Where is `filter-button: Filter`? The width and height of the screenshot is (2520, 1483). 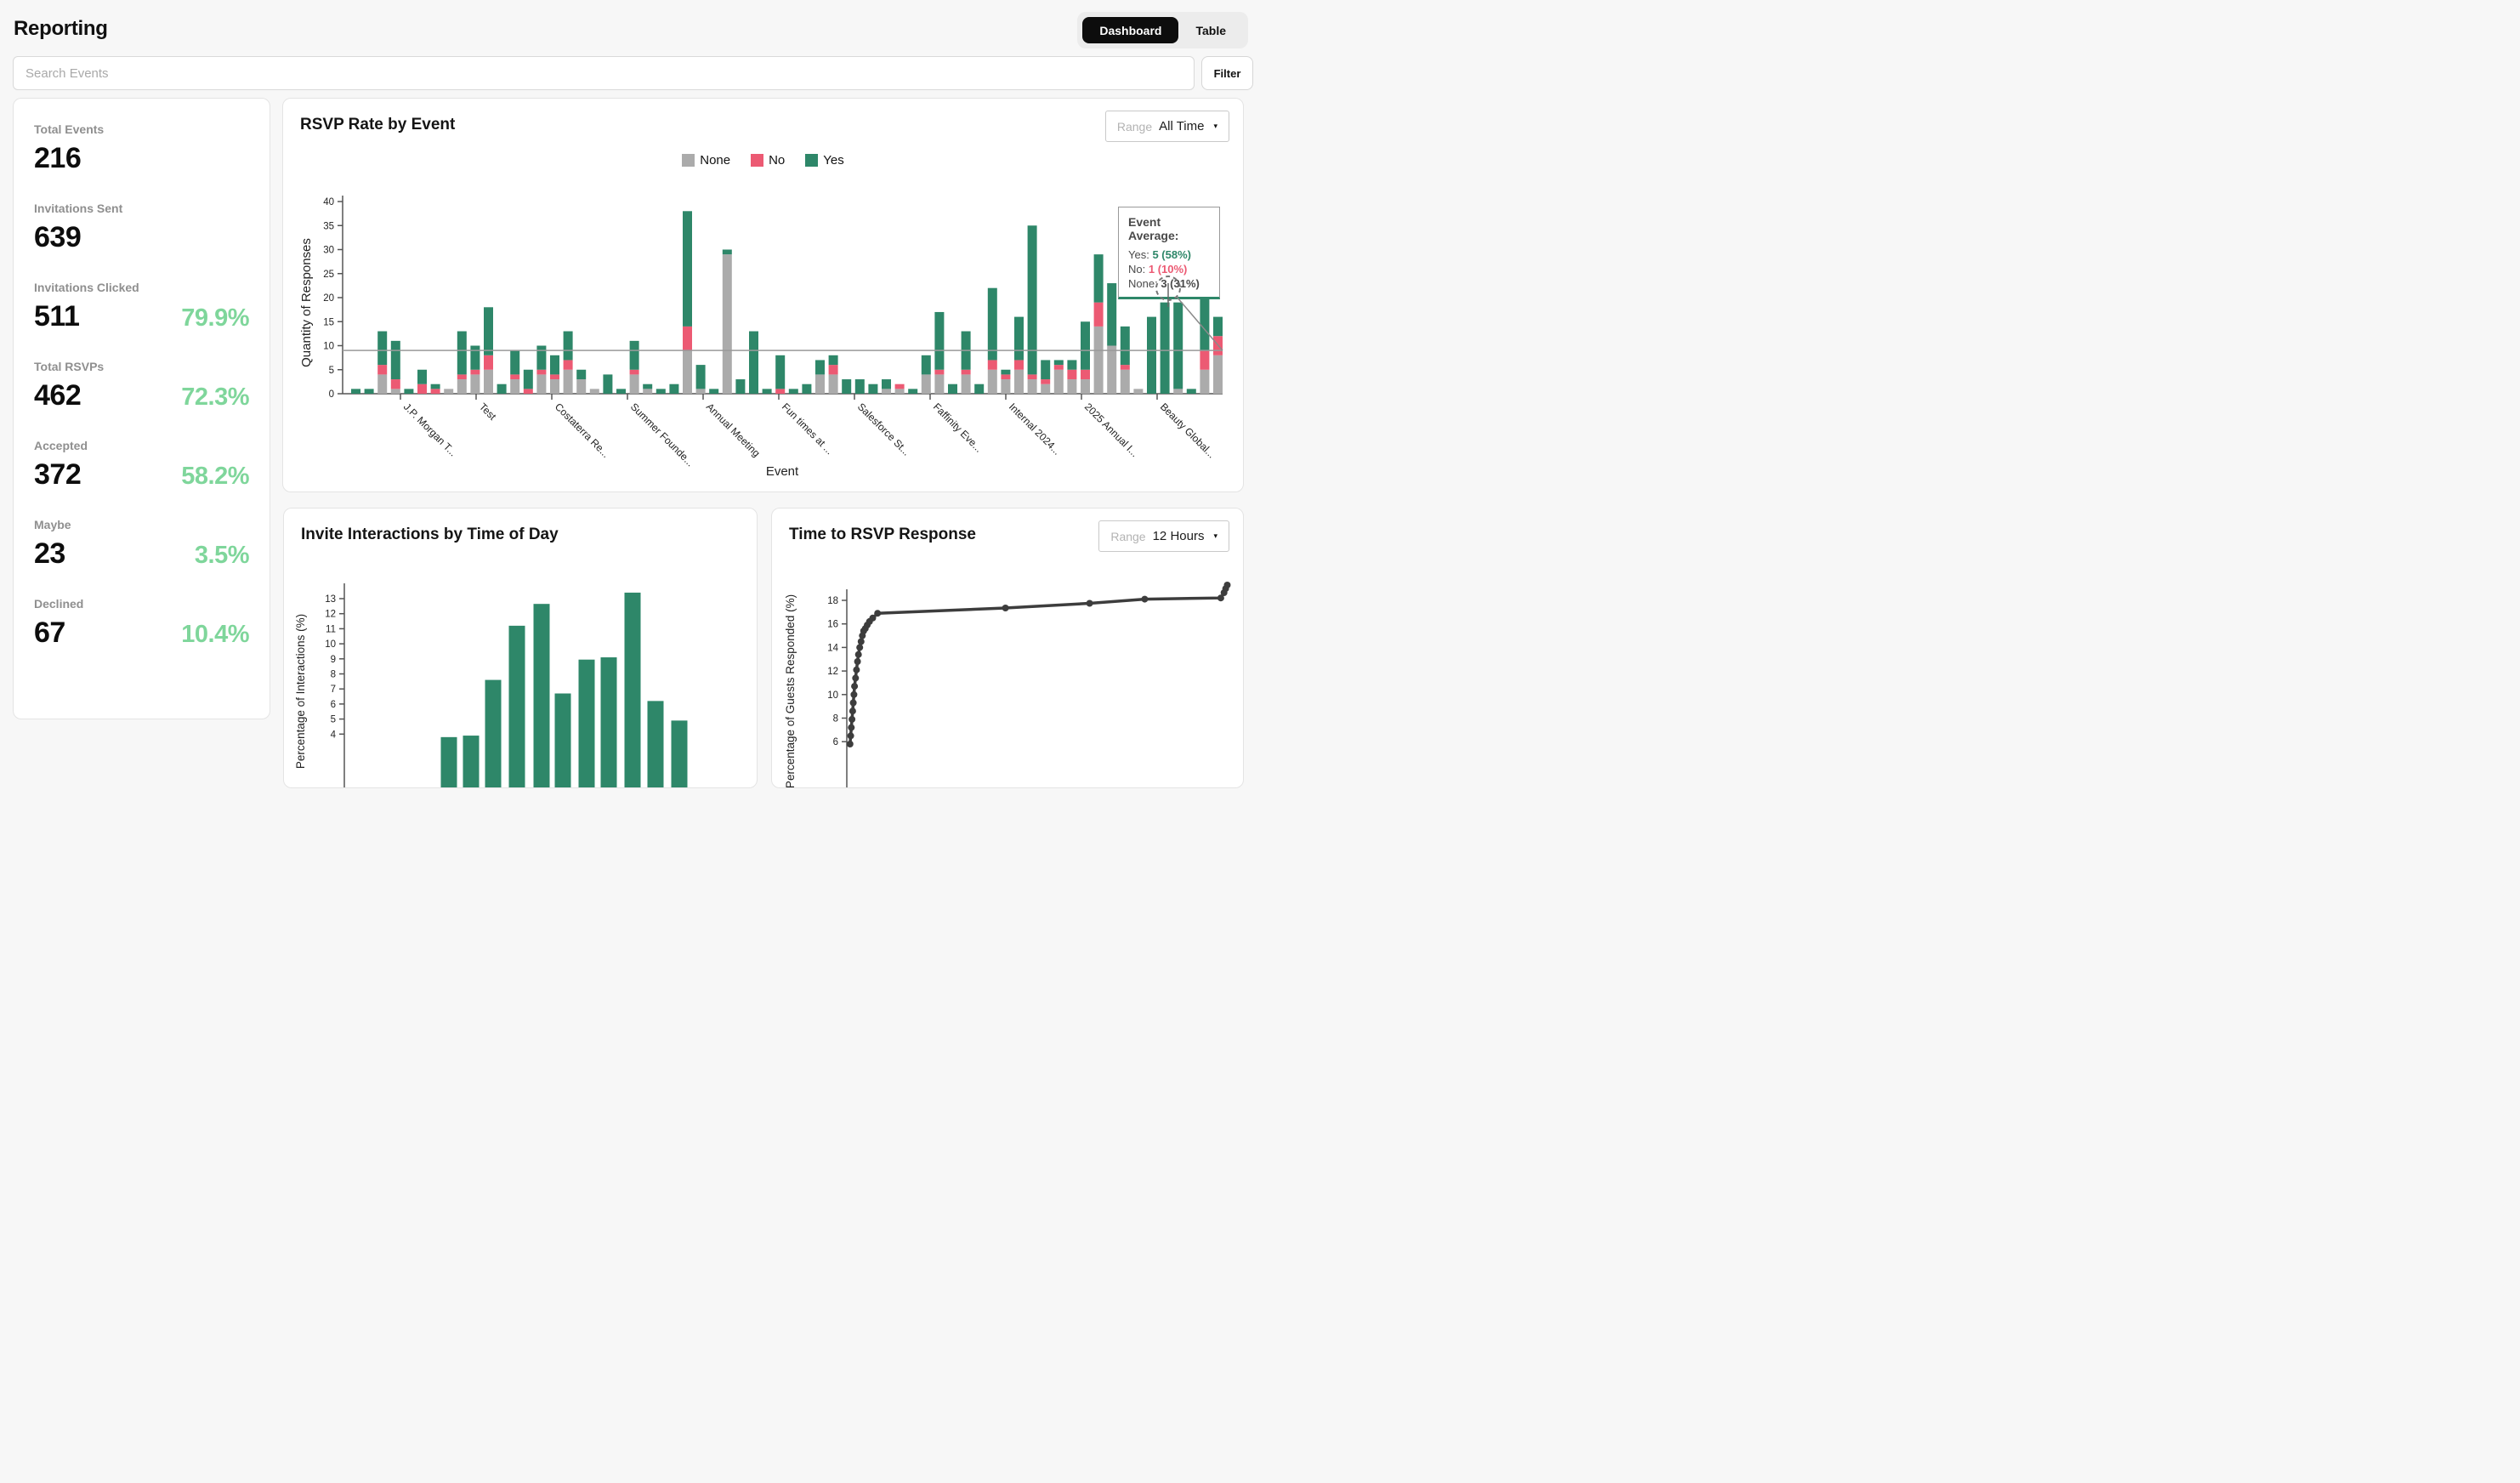
filter-button: Filter is located at coordinates (1227, 73).